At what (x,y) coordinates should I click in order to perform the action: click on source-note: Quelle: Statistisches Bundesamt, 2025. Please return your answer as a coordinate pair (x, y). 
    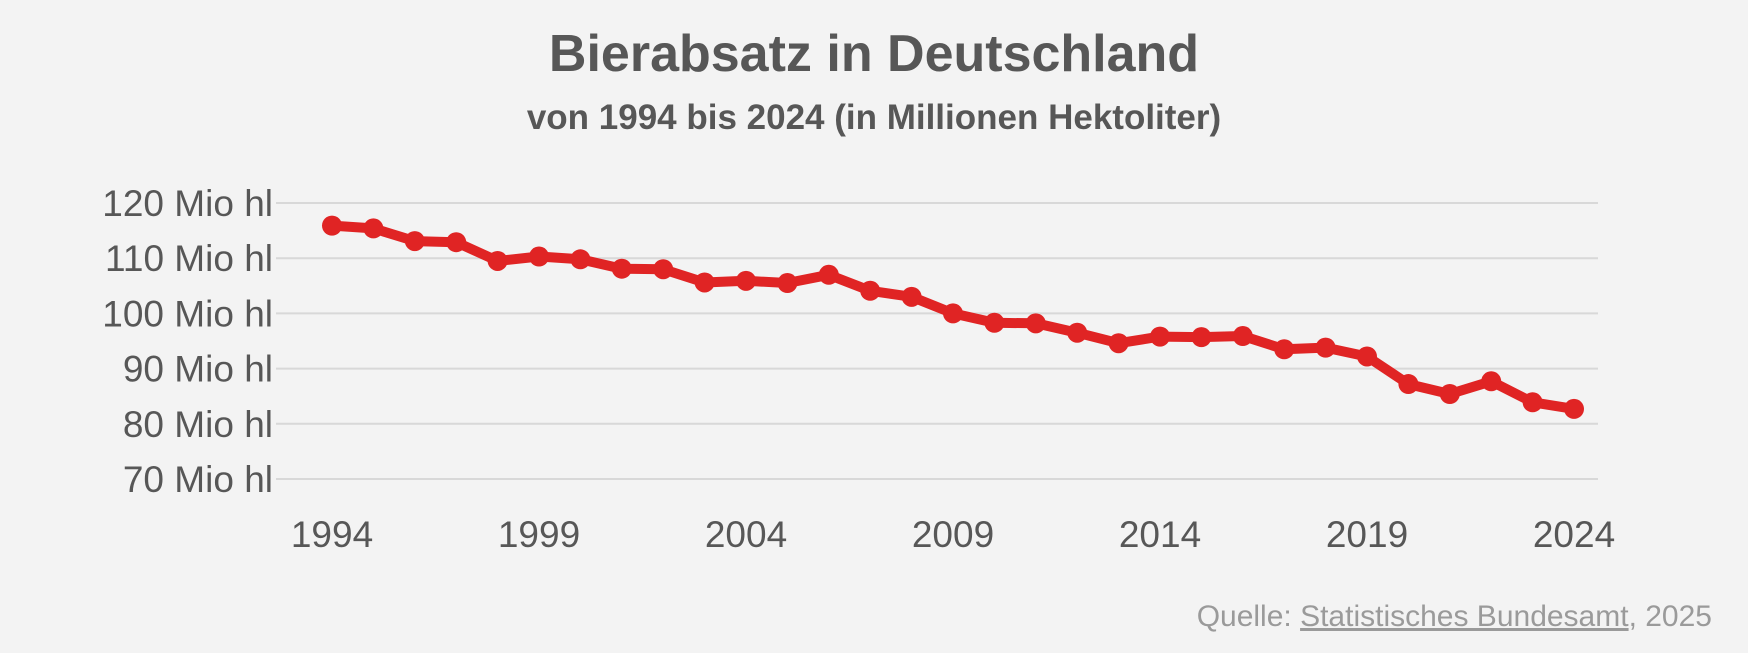
    Looking at the image, I should click on (1454, 617).